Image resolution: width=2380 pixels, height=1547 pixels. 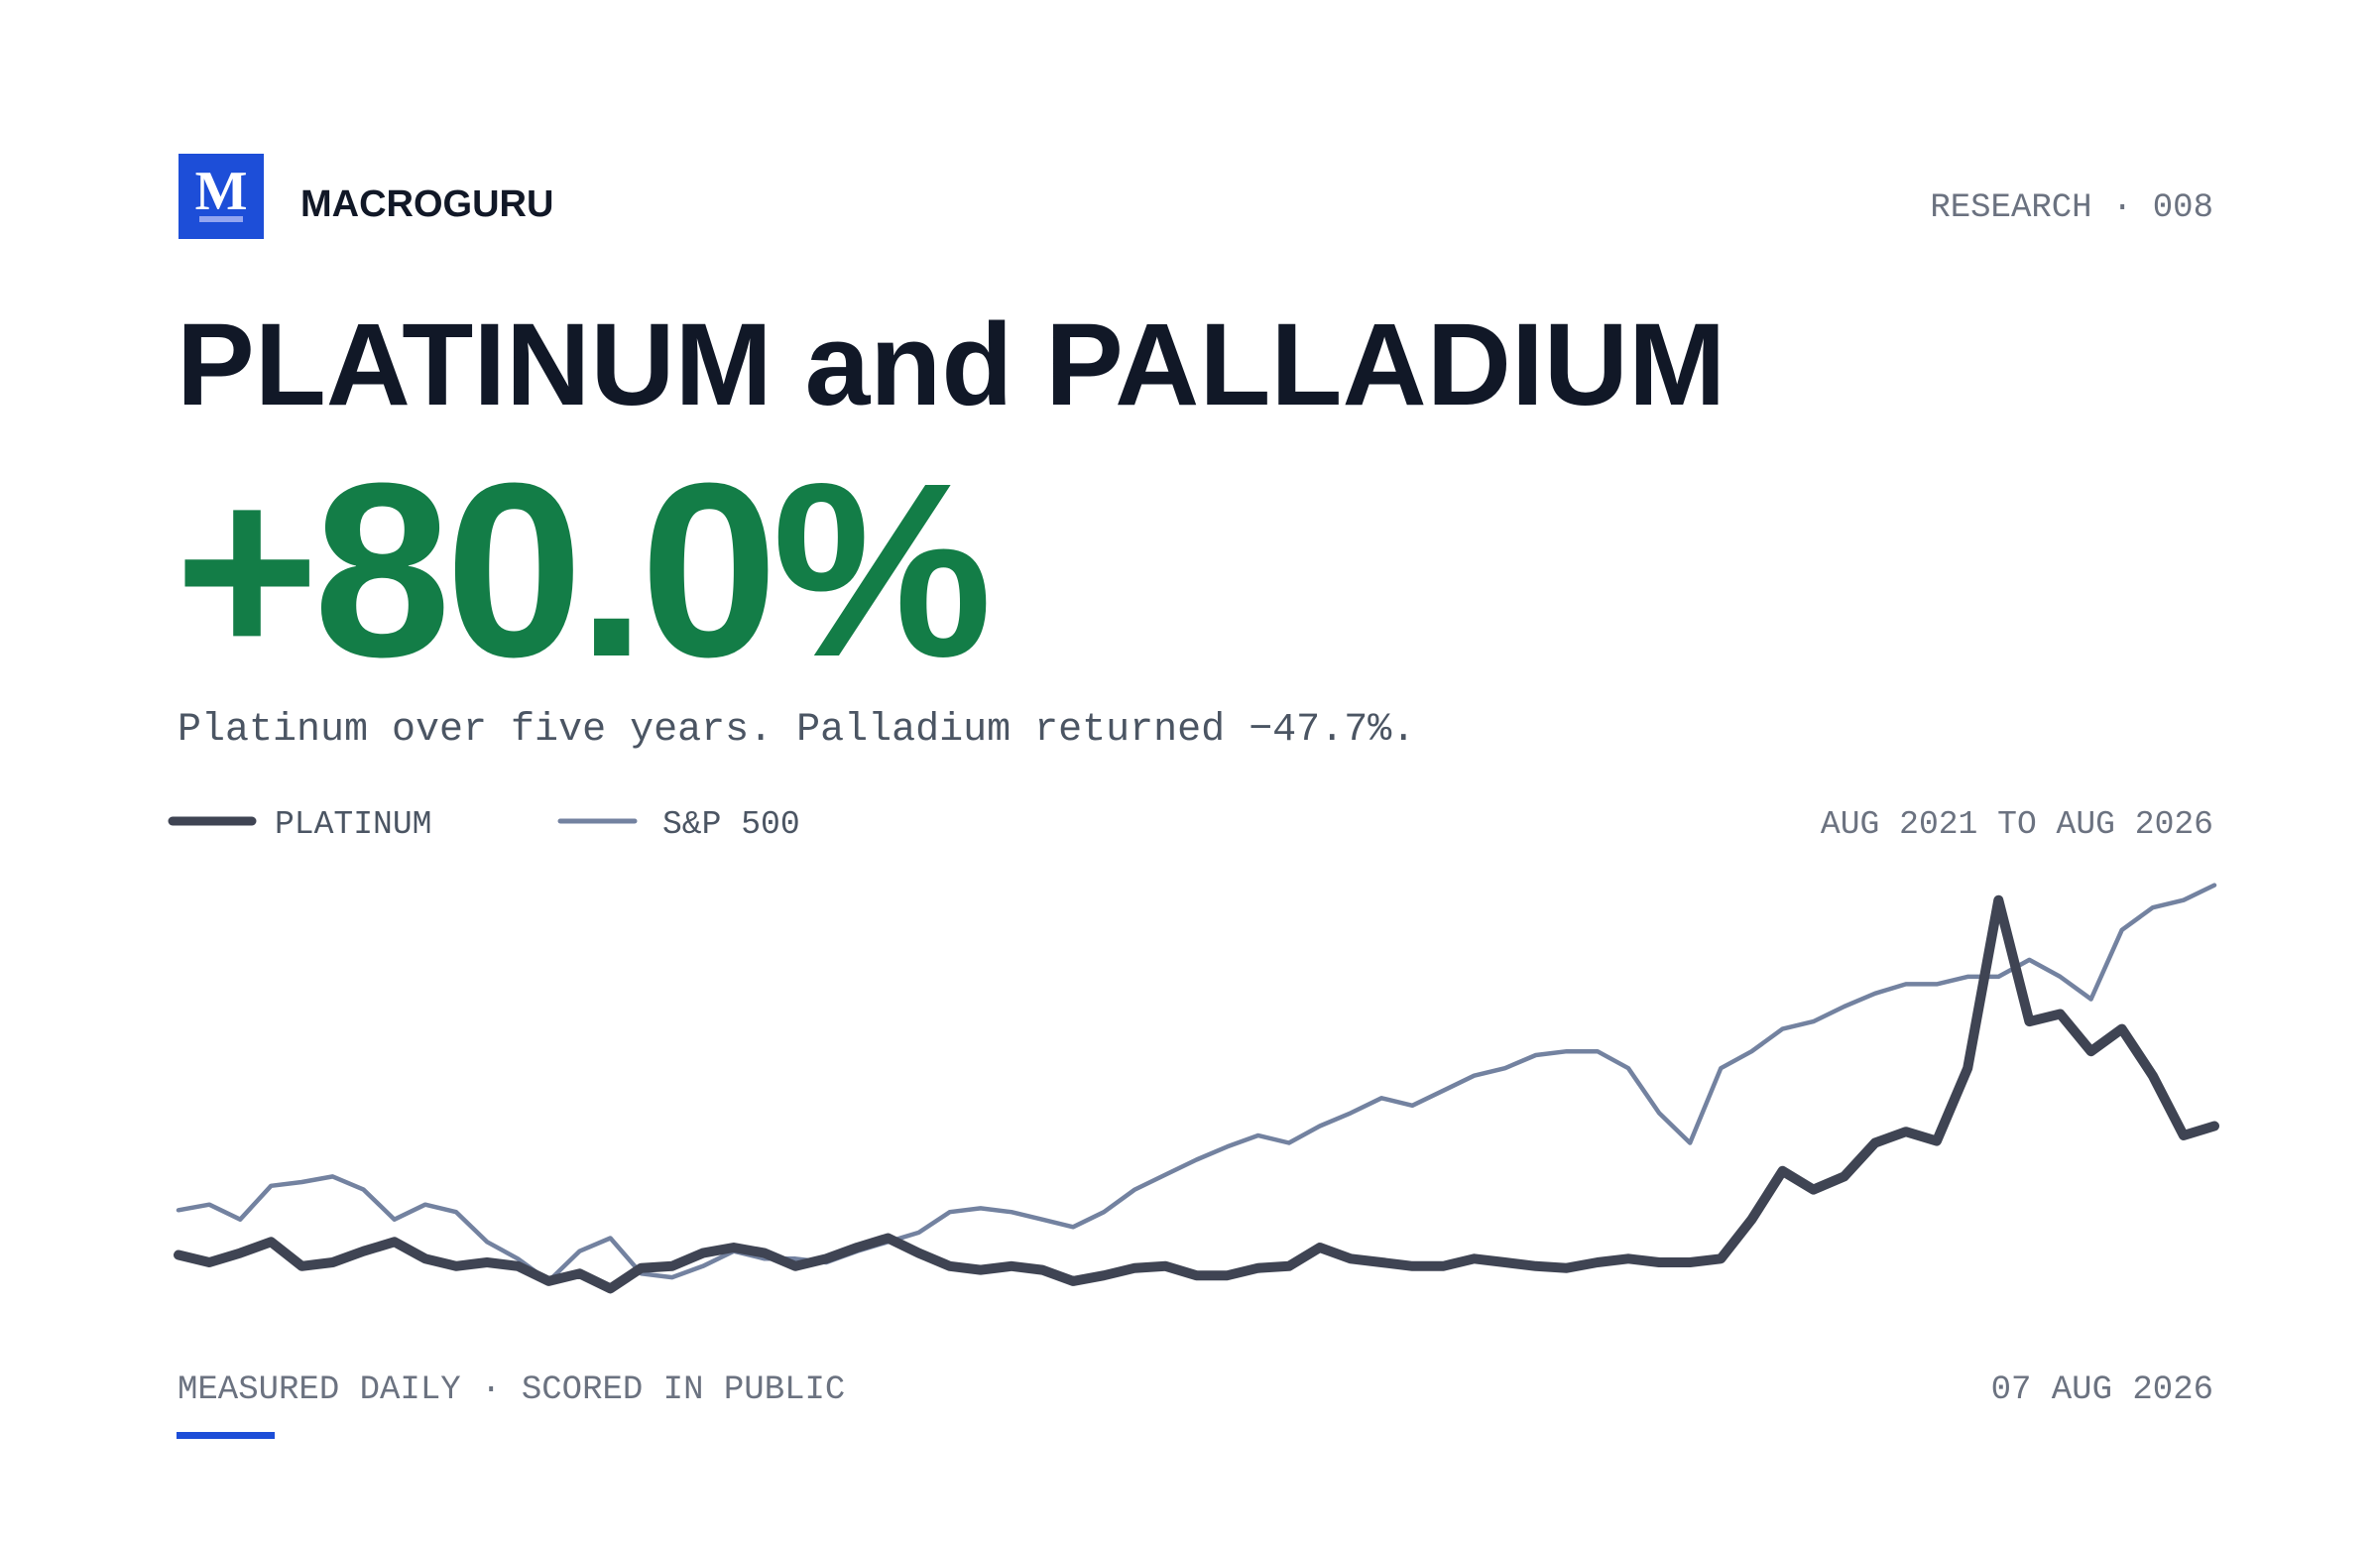 What do you see at coordinates (951, 364) in the screenshot?
I see `title: PLATINUM and PALLADIUM` at bounding box center [951, 364].